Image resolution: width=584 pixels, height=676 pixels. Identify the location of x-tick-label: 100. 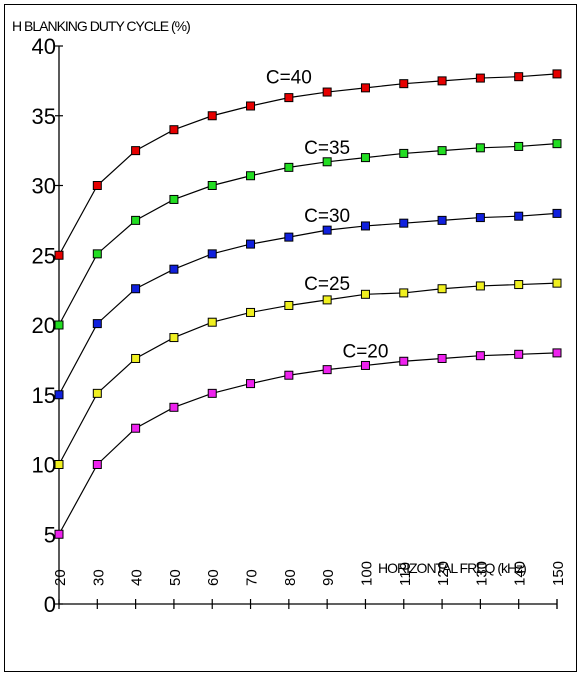
(366, 573).